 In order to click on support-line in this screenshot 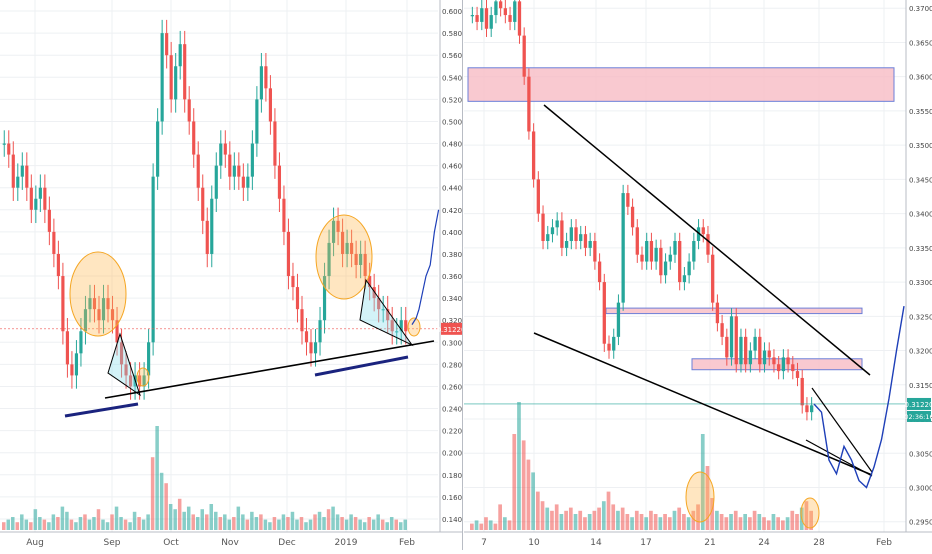, I will do `click(361, 366)`.